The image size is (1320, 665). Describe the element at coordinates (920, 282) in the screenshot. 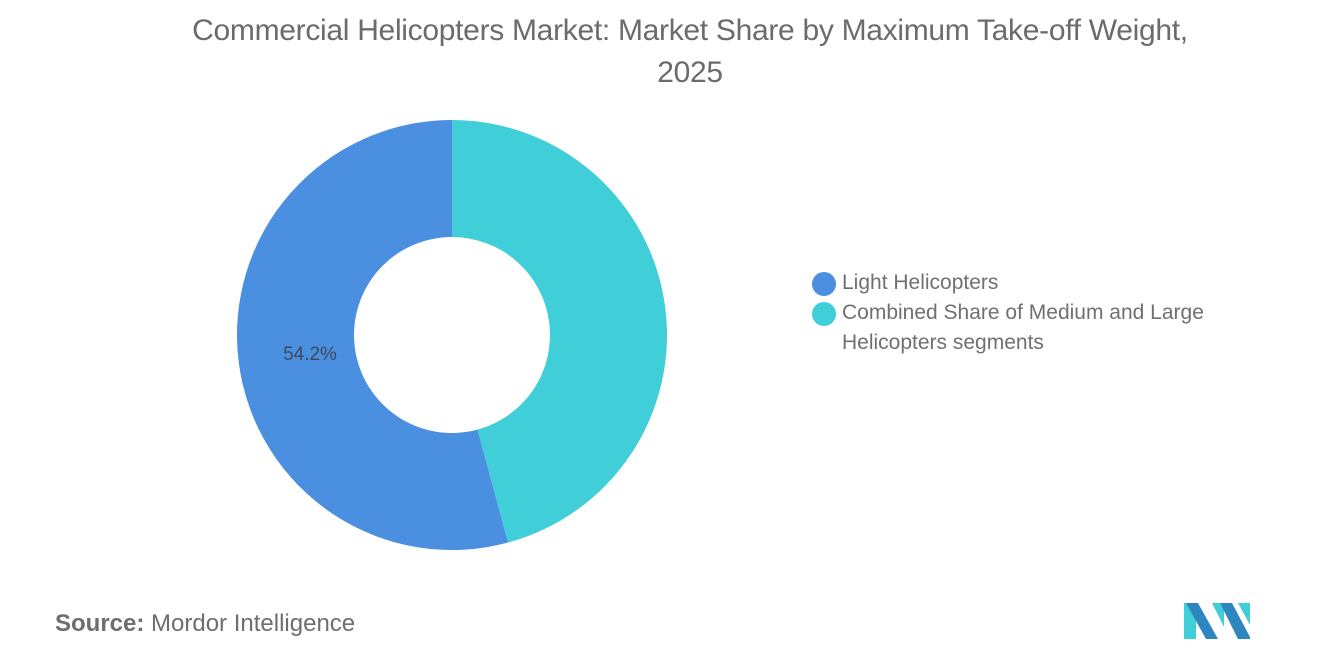

I see `legend-label: Light Helicopters` at that location.